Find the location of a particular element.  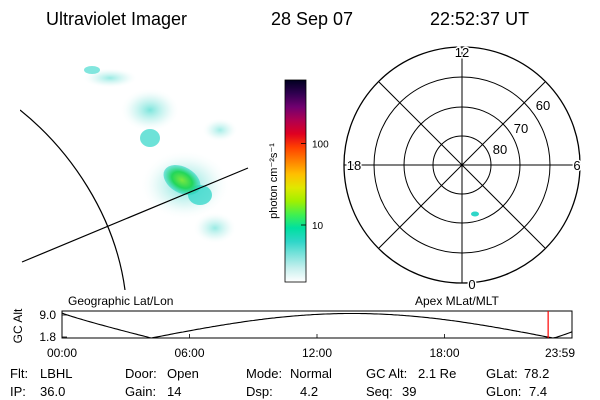

colorbar-unit-label: photon cm⁻²s⁻¹ is located at coordinates (274, 181).